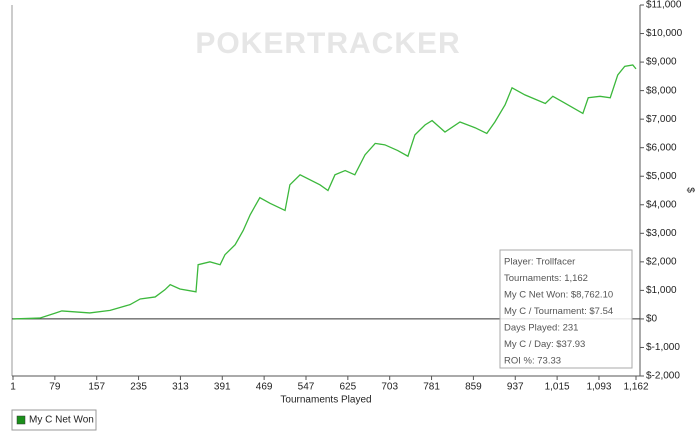 This screenshot has height=446, width=700. What do you see at coordinates (61, 420) in the screenshot?
I see `legend-label: My C Net Won` at bounding box center [61, 420].